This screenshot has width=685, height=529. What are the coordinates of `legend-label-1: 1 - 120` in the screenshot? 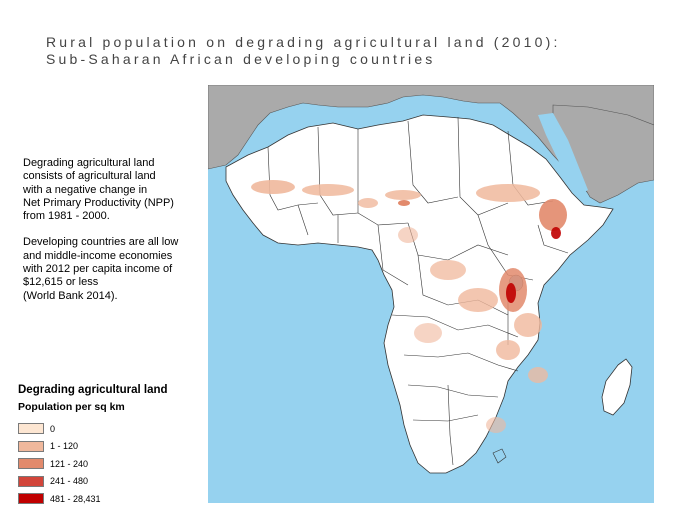 It's located at (64, 446).